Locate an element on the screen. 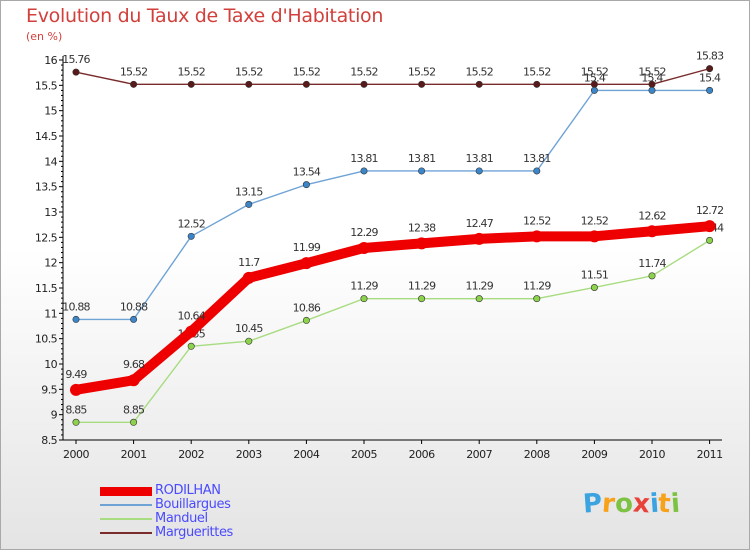 The height and width of the screenshot is (550, 750). x-tick-label: 2001 is located at coordinates (134, 454).